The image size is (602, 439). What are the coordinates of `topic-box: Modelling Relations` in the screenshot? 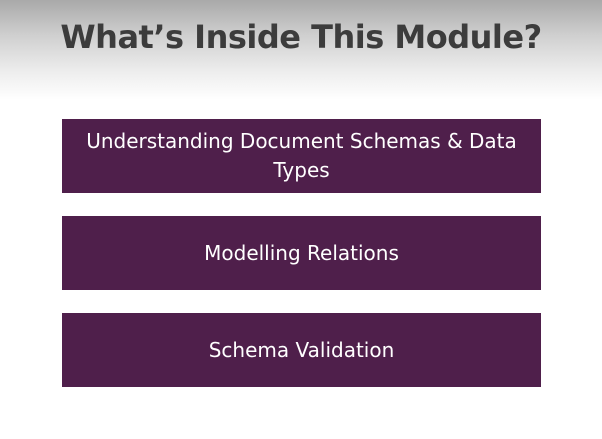 It's located at (301, 253).